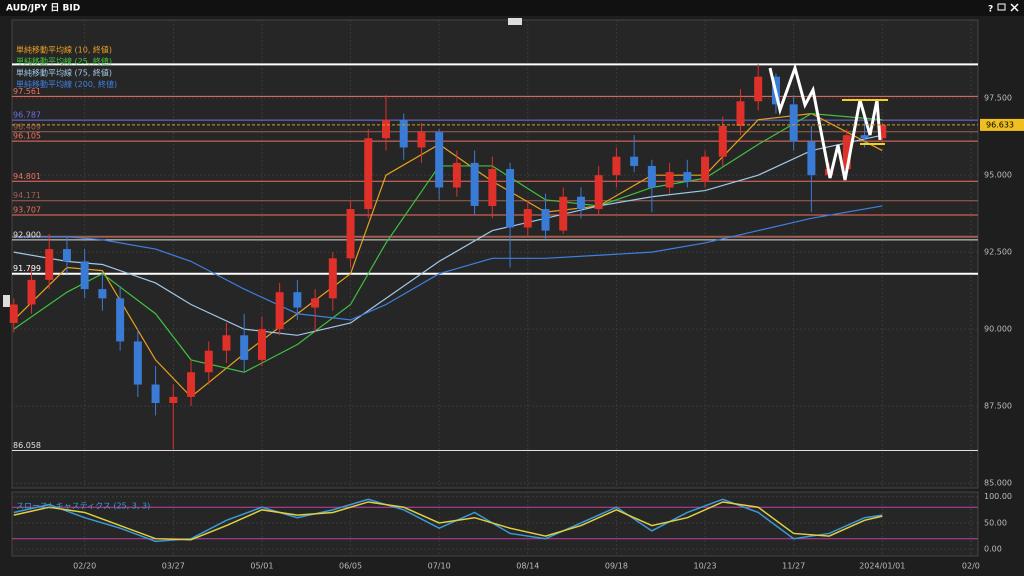  Describe the element at coordinates (882, 566) in the screenshot. I see `x-tick-label: 2024/01/01` at that location.